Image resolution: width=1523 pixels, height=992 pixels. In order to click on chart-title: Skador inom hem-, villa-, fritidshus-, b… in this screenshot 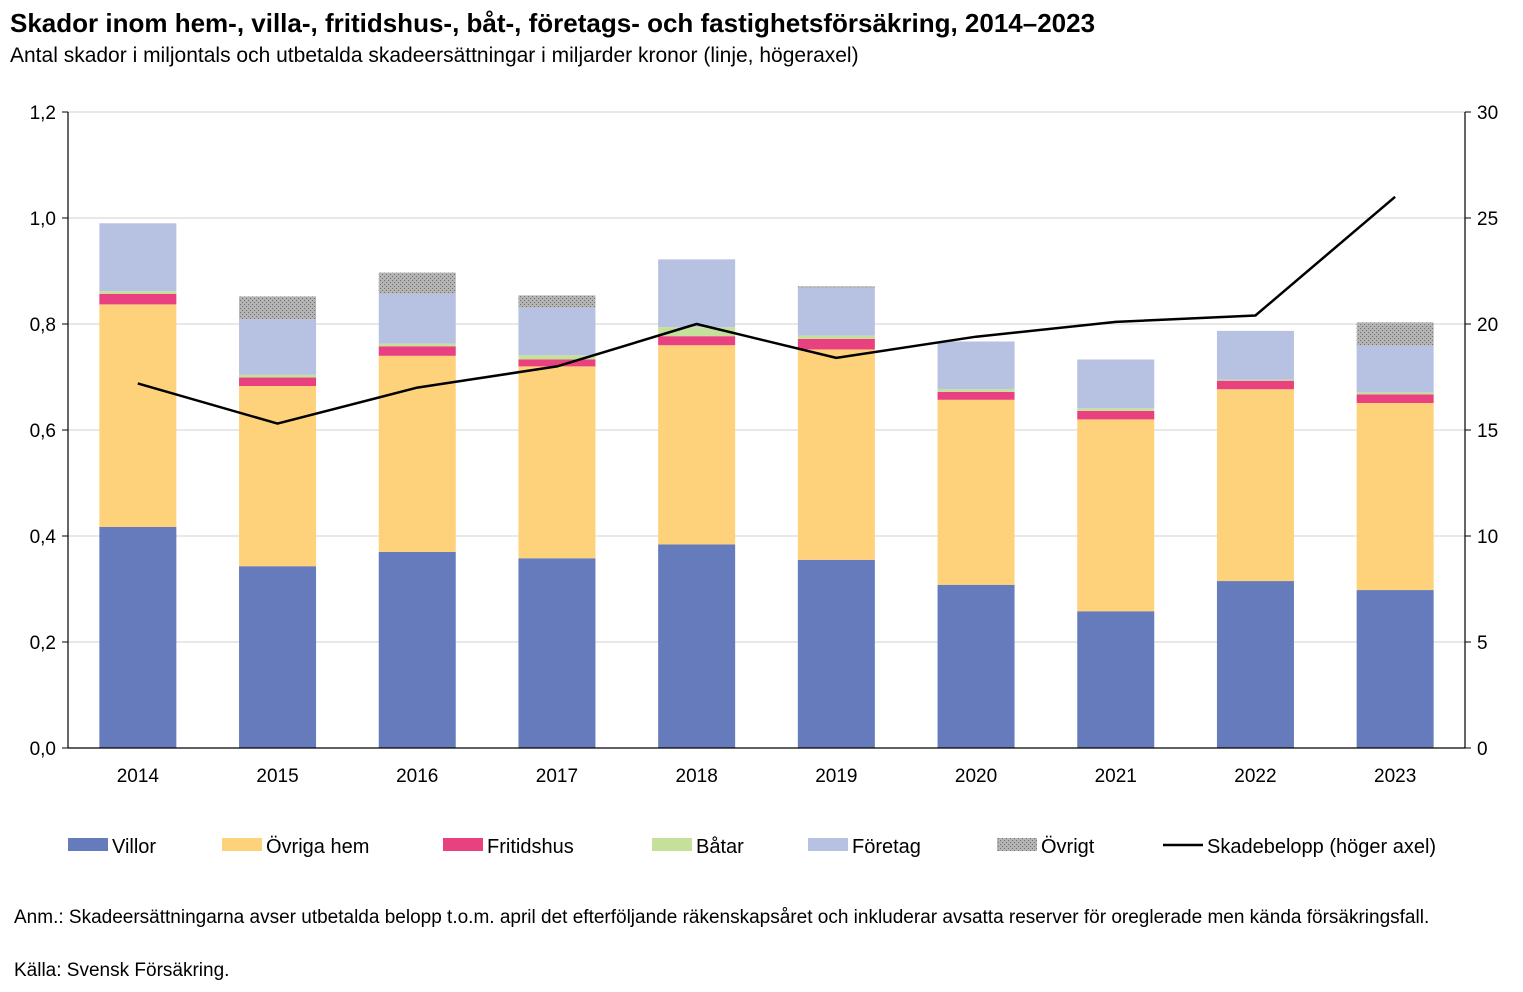, I will do `click(553, 23)`.